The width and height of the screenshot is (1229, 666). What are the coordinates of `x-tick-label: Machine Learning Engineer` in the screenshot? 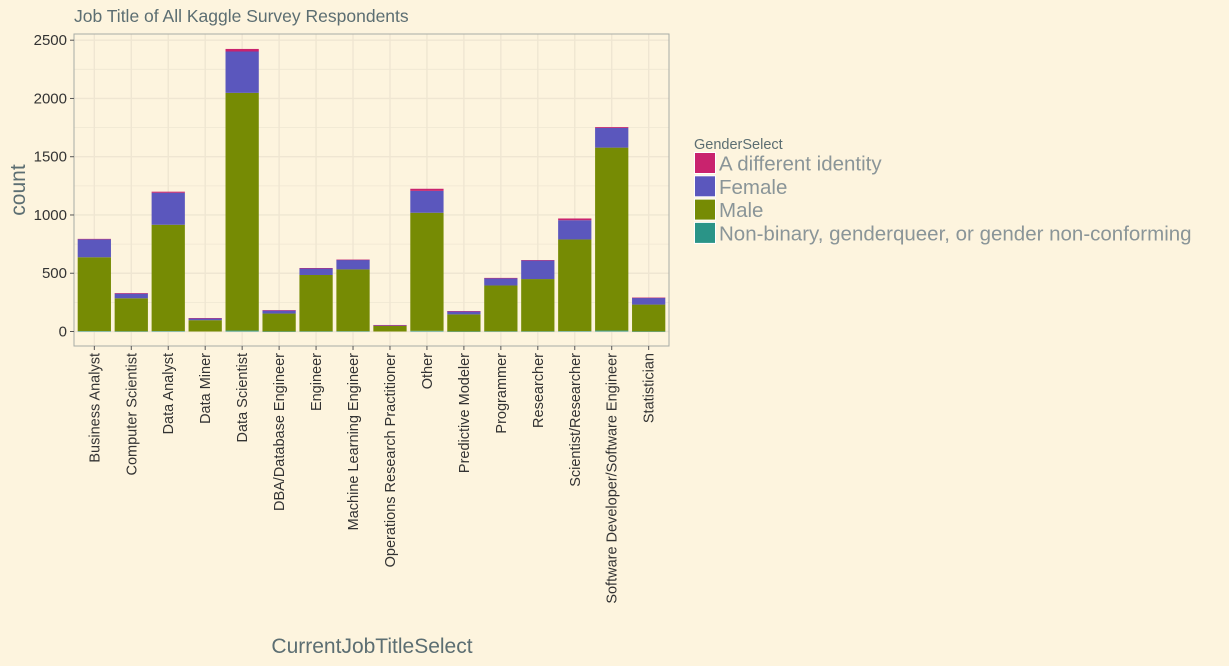 It's located at (354, 442).